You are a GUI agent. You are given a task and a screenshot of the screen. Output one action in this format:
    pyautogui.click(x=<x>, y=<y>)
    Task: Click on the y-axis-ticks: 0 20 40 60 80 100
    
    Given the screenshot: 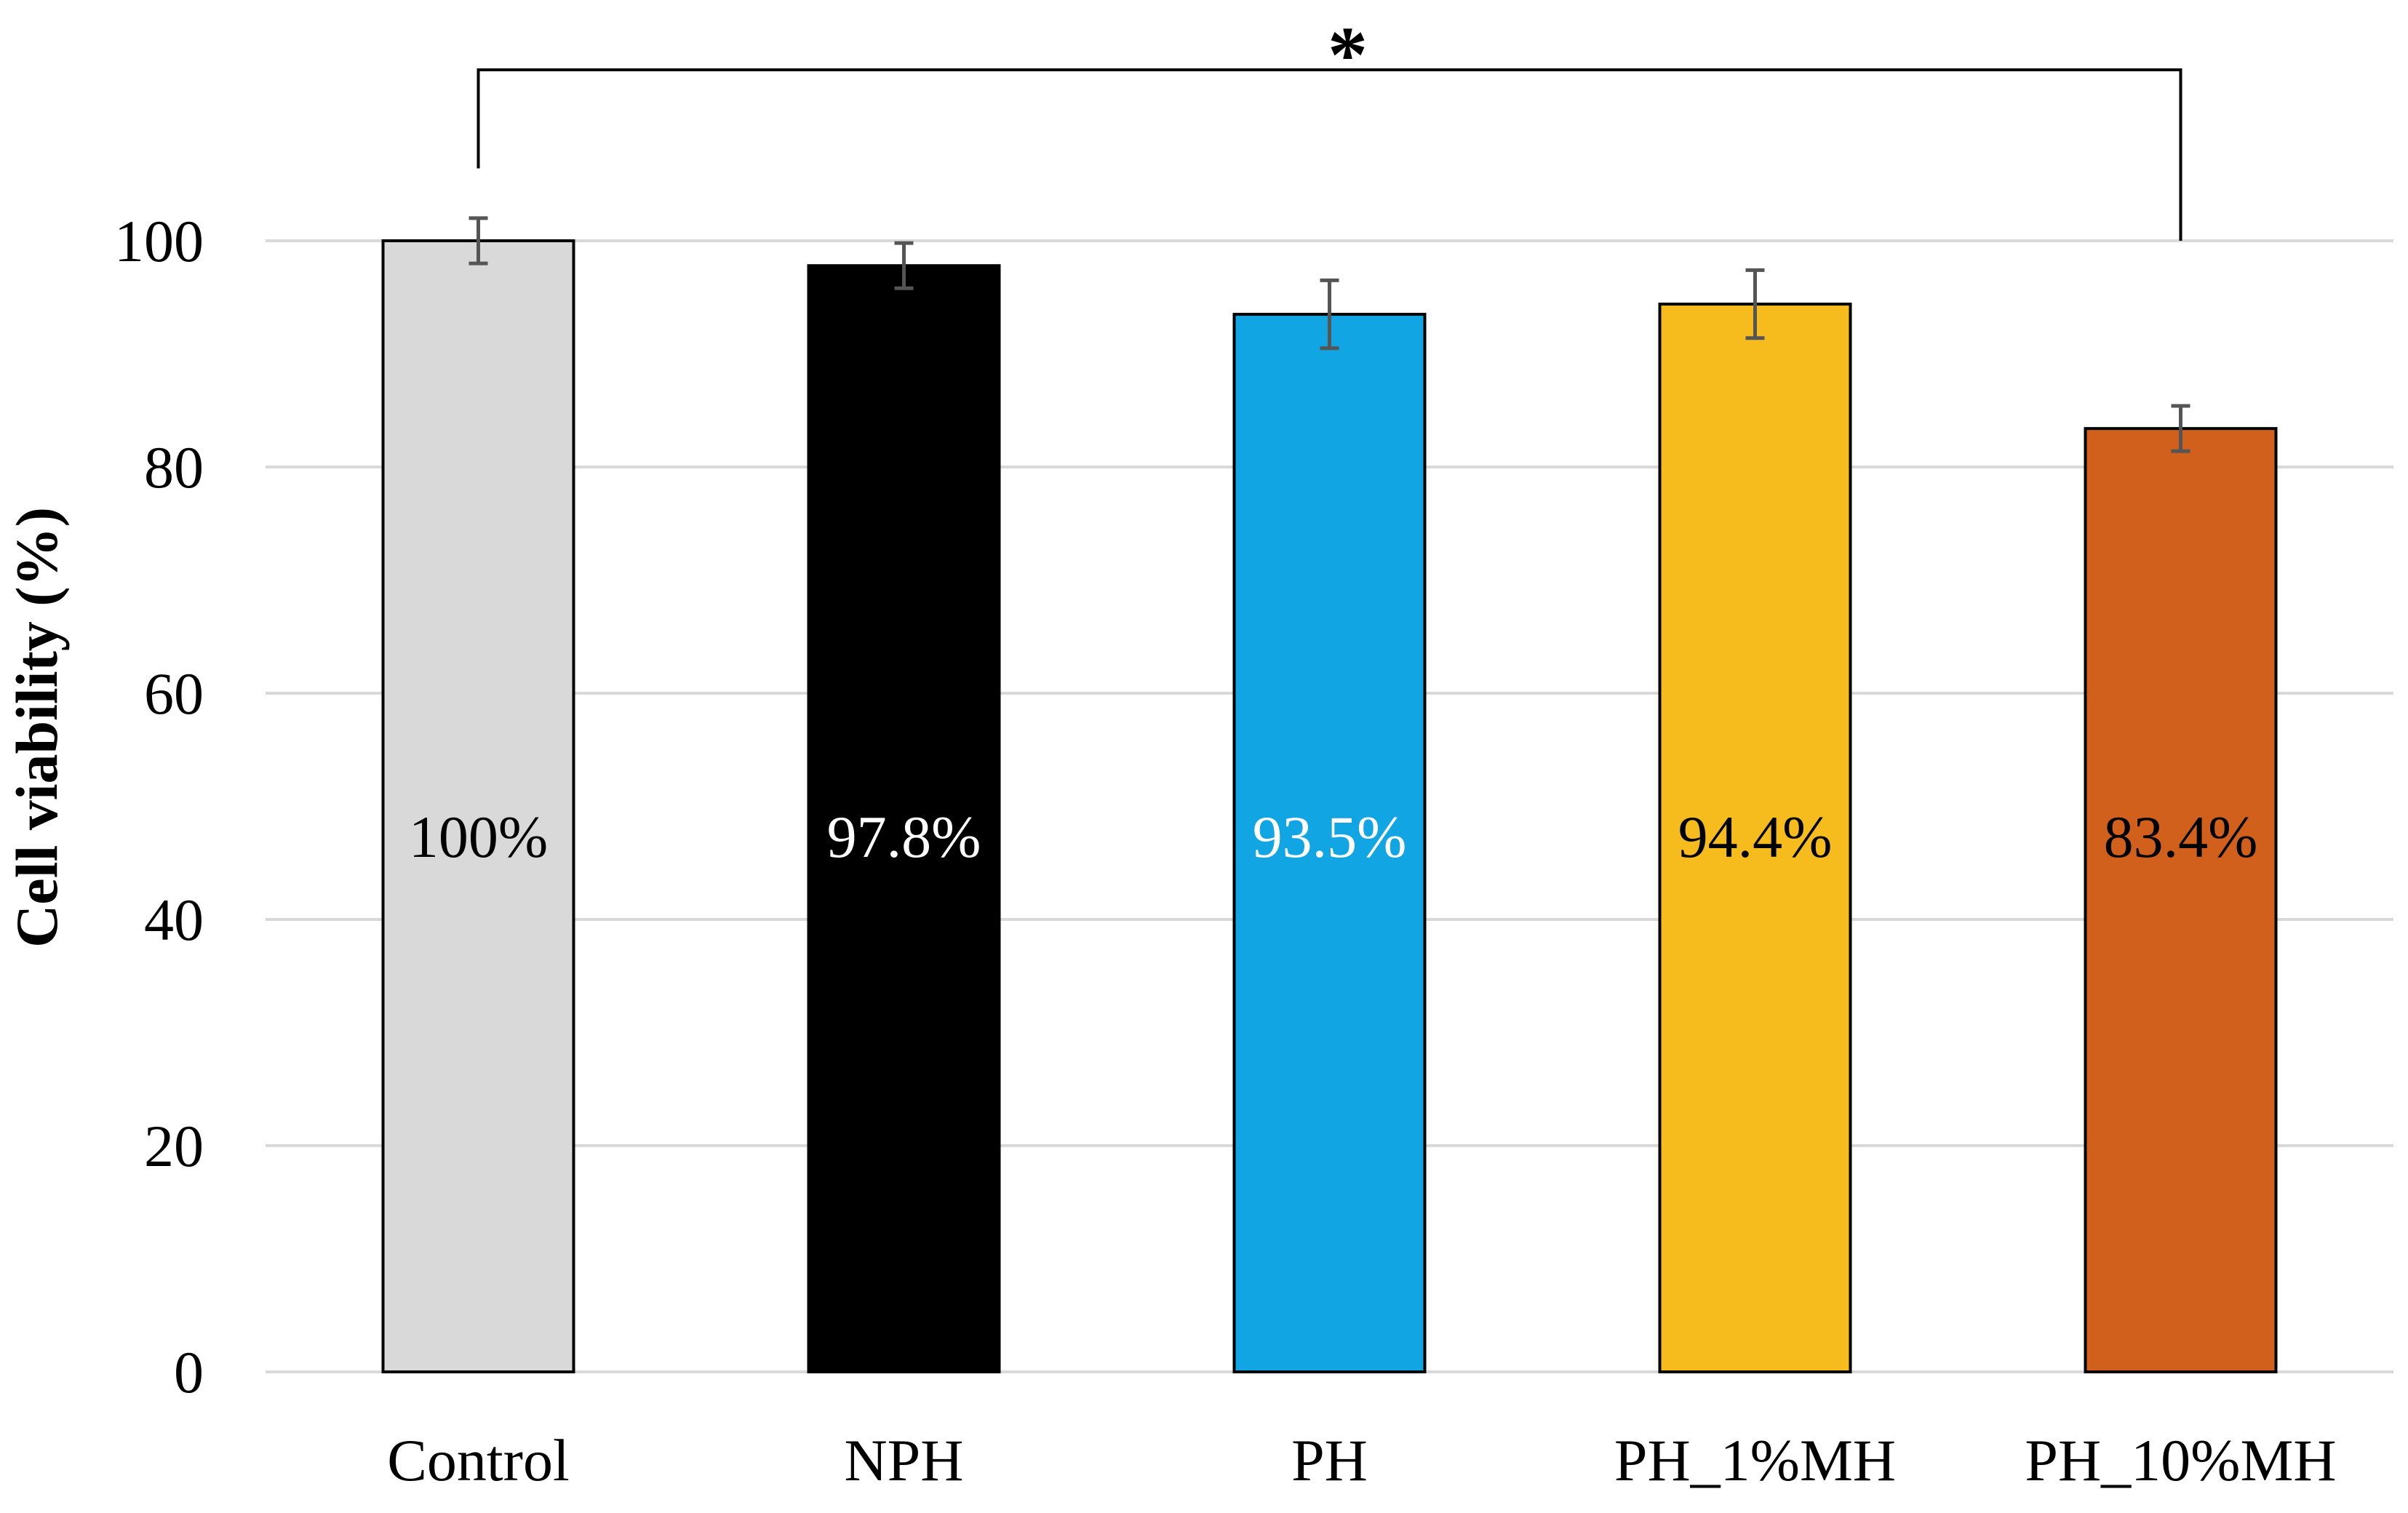 What is the action you would take?
    pyautogui.click(x=159, y=806)
    